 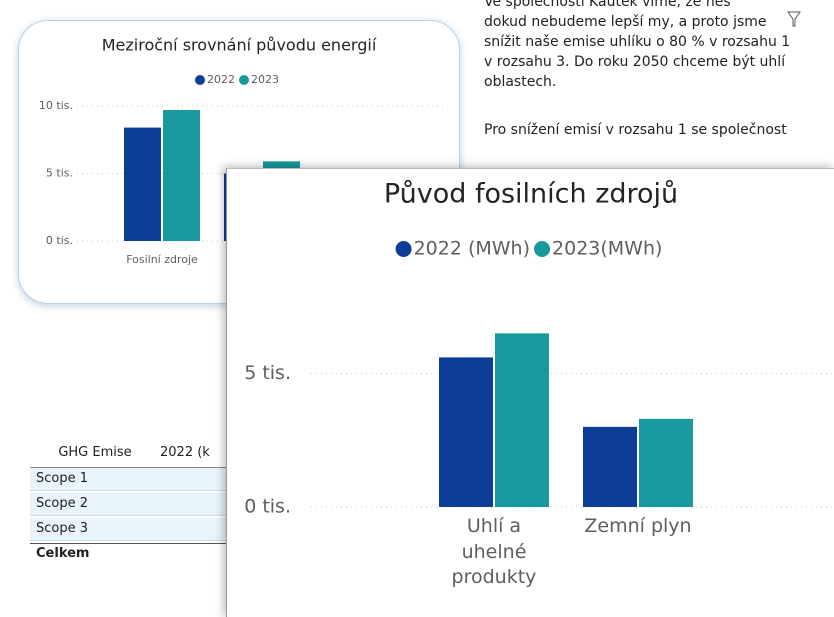 I want to click on legend-item: 2023, so click(x=259, y=79).